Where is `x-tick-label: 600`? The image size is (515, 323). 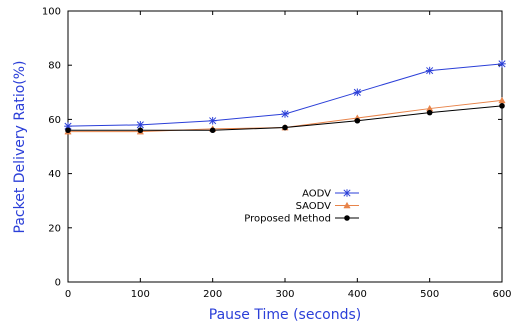
x-tick-label: 600 is located at coordinates (501, 294).